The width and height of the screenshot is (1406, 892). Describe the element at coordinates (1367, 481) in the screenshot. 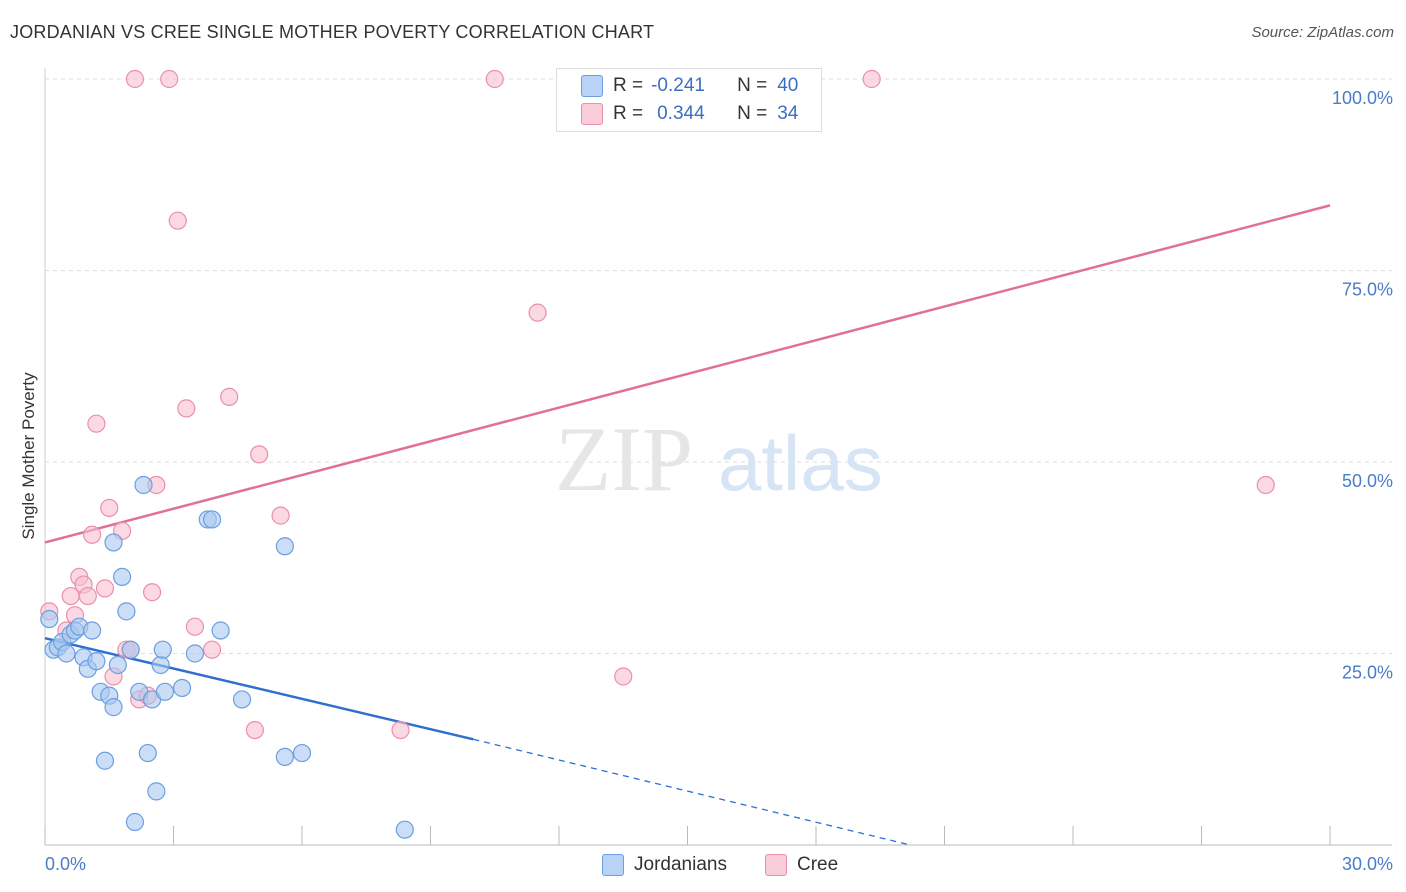

I see `y-tick-label: 50.0%` at that location.